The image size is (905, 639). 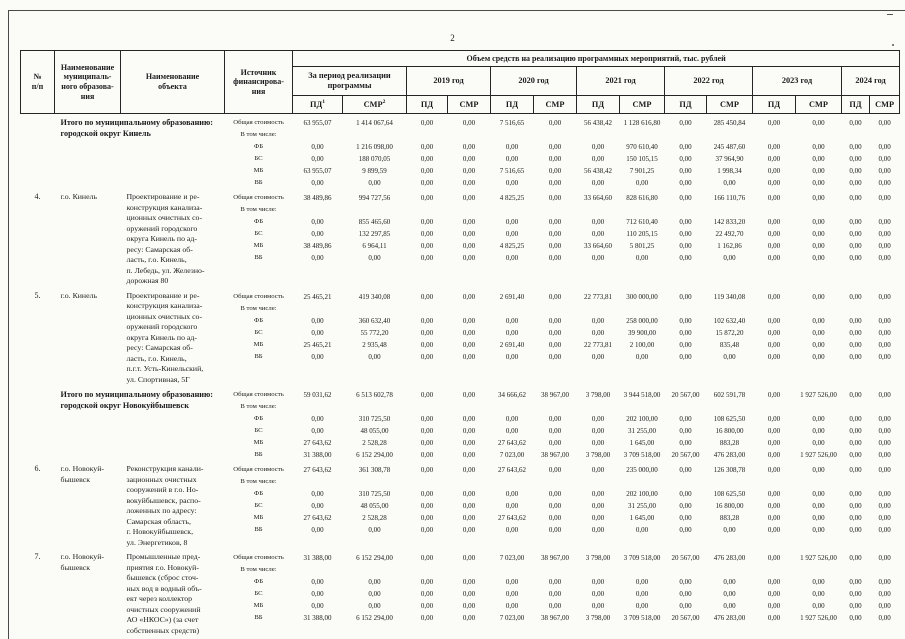 What do you see at coordinates (512, 593) in the screenshot?
I see `cell-amount: 7 023,00 0,00 0,00 0,00 7 023,00` at bounding box center [512, 593].